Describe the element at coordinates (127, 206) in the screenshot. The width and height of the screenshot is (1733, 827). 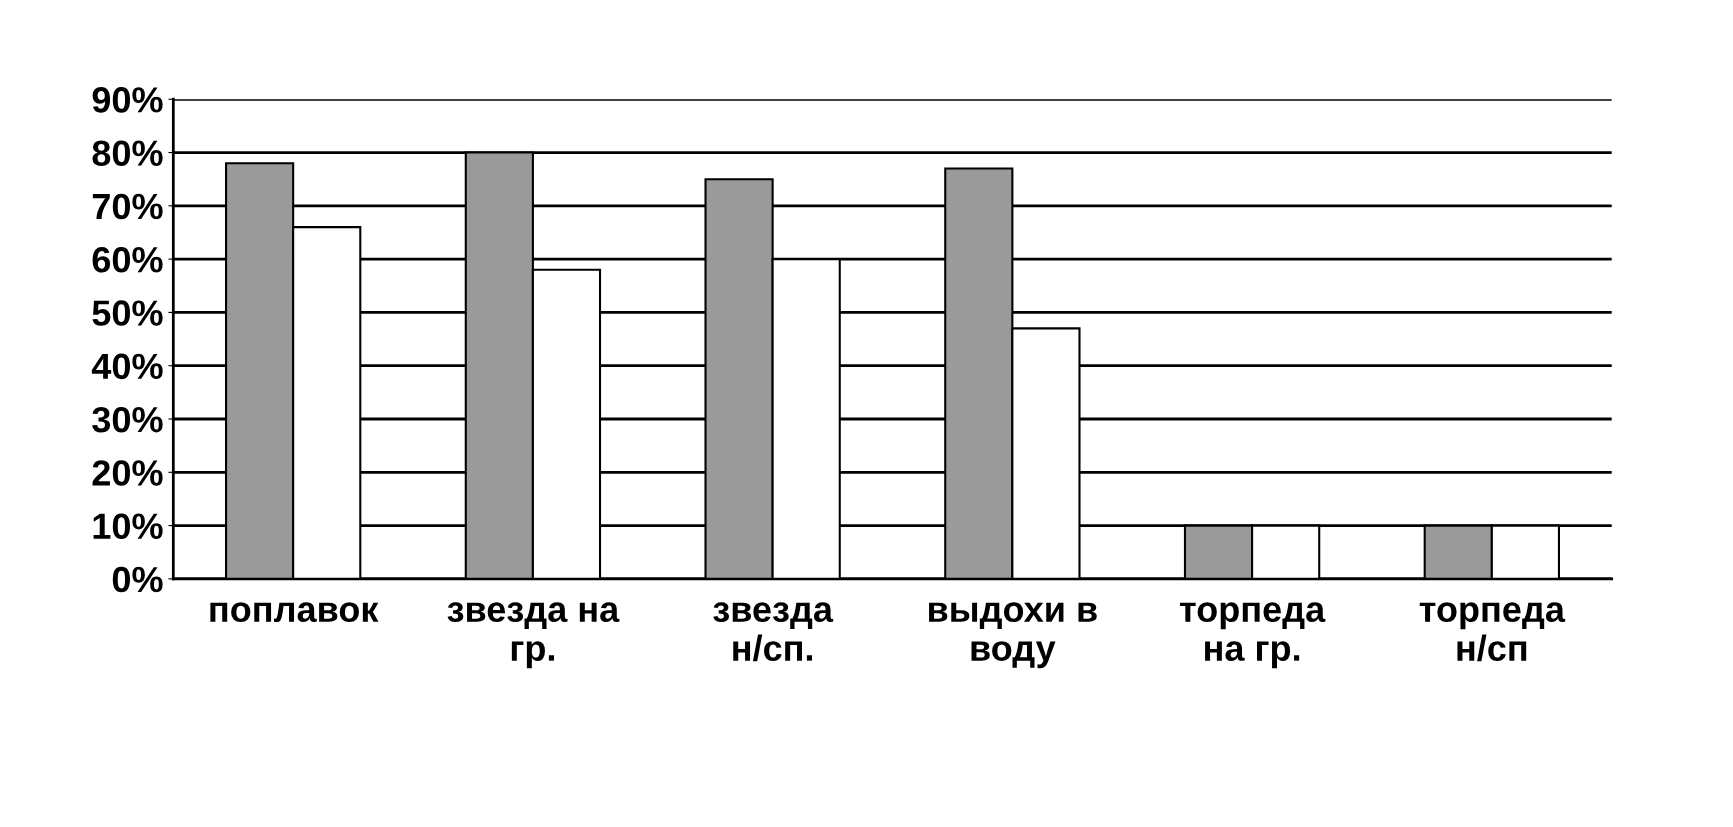
I see `y-tick-label: 70%` at that location.